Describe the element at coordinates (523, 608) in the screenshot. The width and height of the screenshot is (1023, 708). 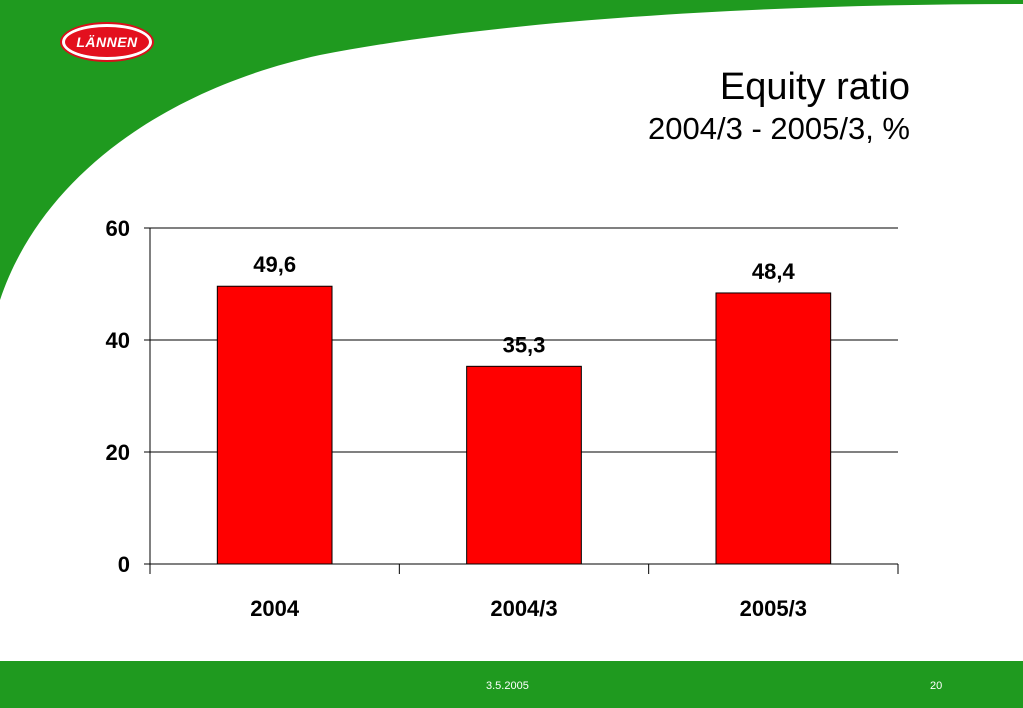
I see `x-tick-label: 2004/3` at that location.